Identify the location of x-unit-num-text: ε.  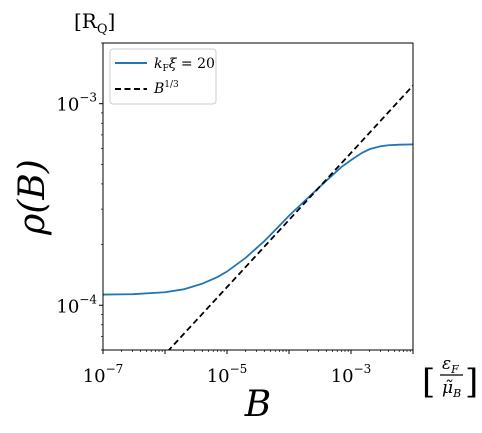
(446, 364).